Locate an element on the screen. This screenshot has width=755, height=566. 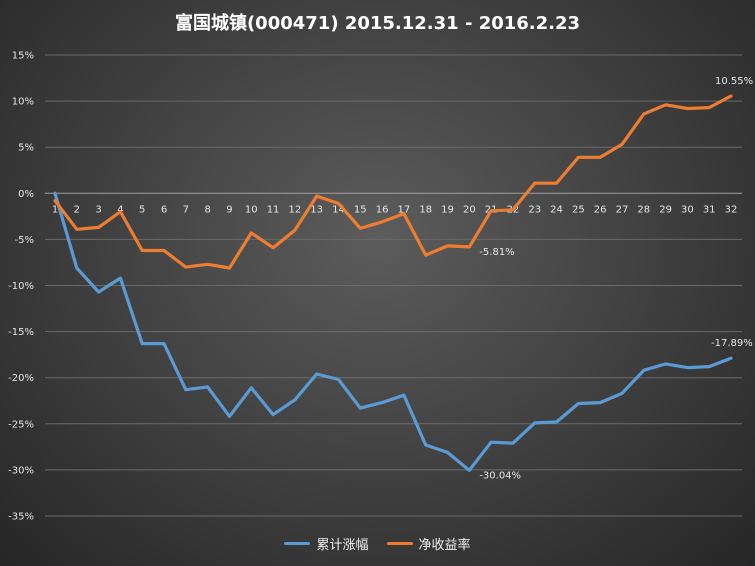
y-tick-label: 0% is located at coordinates (26, 194).